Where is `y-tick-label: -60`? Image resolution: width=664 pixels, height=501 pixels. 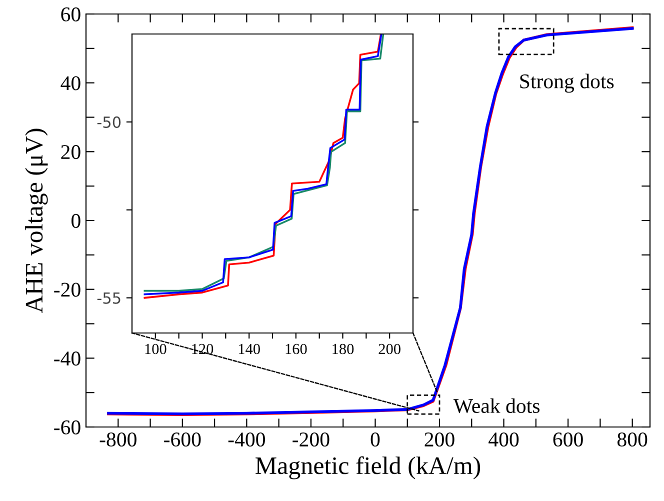
y-tick-label: -60 is located at coordinates (67, 427).